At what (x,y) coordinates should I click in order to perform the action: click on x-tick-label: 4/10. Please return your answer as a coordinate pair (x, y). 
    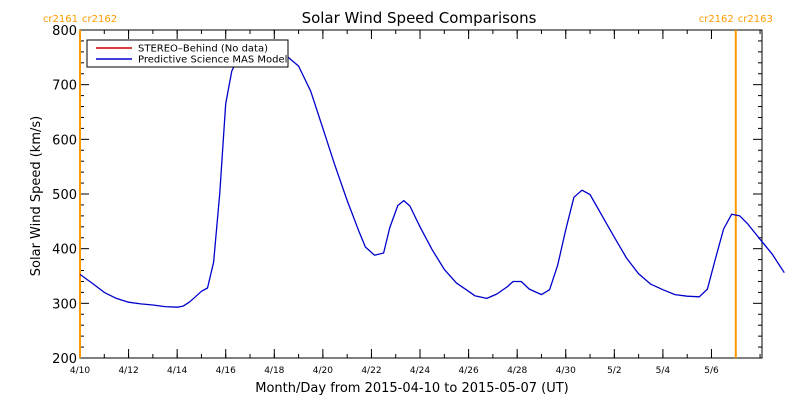
    Looking at the image, I should click on (80, 371).